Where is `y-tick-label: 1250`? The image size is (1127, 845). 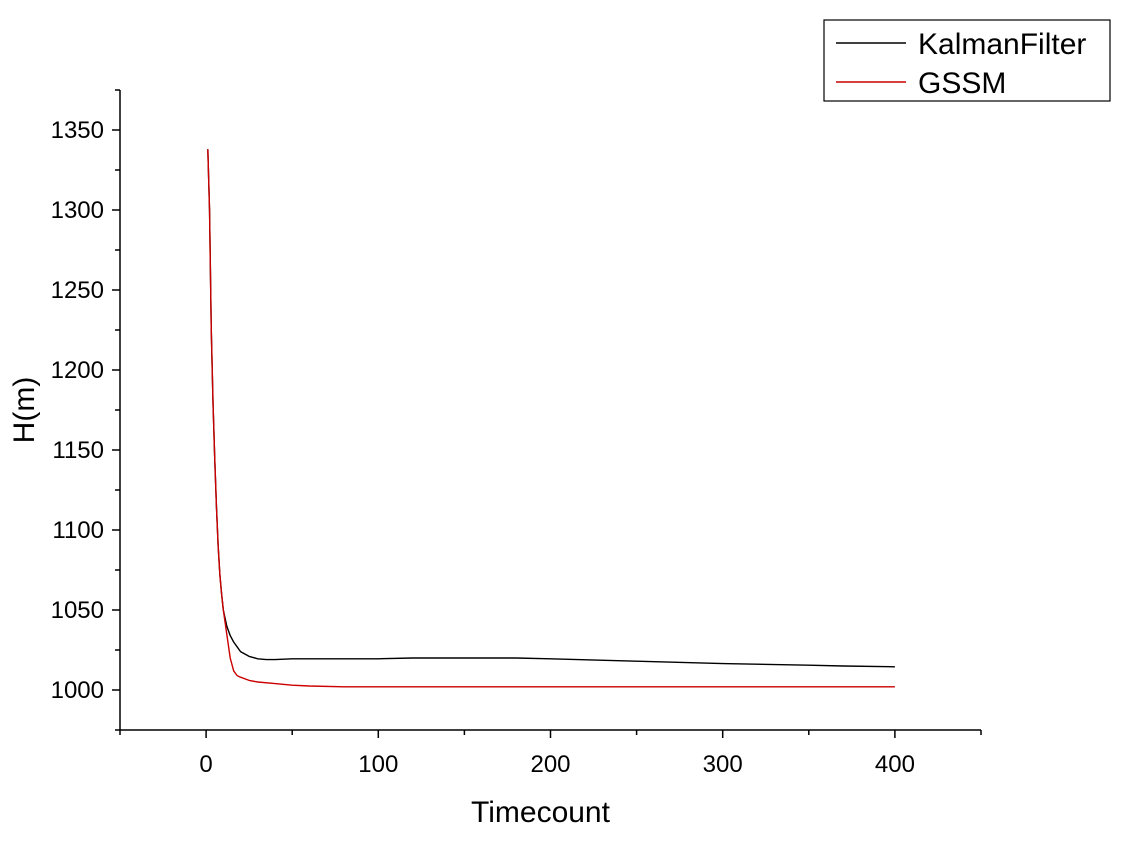
y-tick-label: 1250 is located at coordinates (77, 290).